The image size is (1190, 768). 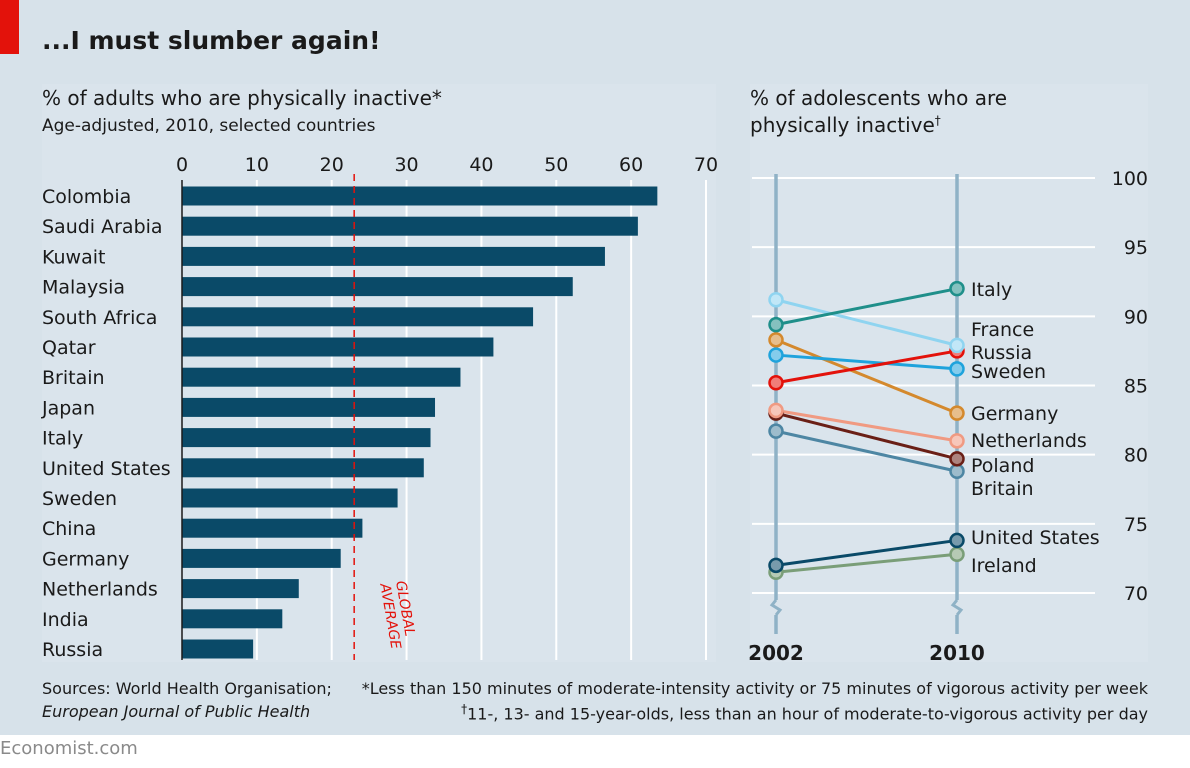 What do you see at coordinates (393, 256) in the screenshot?
I see `bar-kuwait` at bounding box center [393, 256].